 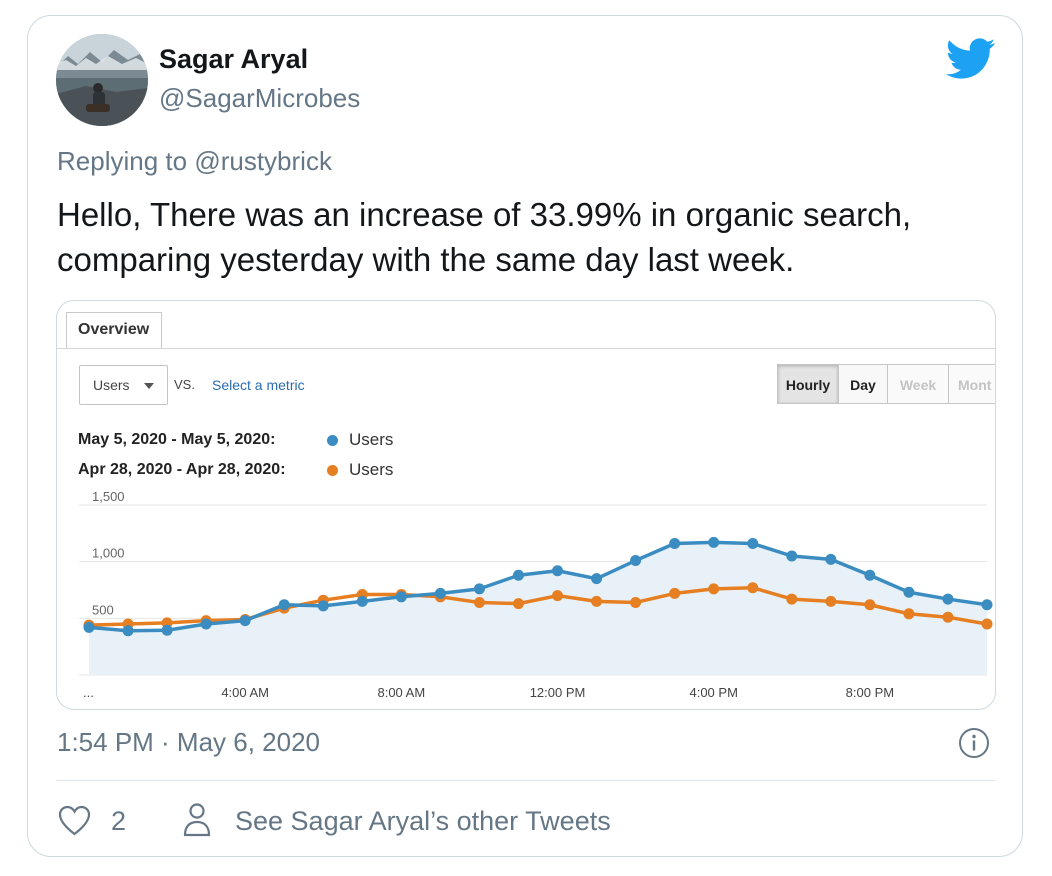 I want to click on tab-divider, so click(x=530, y=348).